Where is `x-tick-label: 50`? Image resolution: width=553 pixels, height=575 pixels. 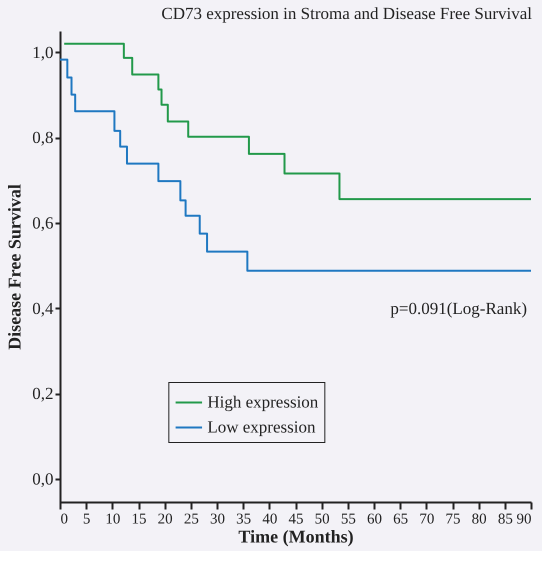 x-tick-label: 50 is located at coordinates (322, 520).